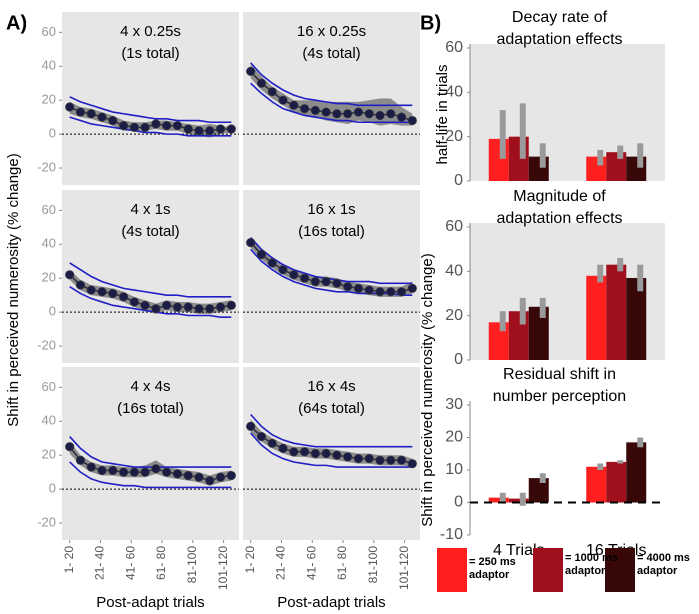 The width and height of the screenshot is (699, 614). Describe the element at coordinates (451, 534) in the screenshot. I see `y-tick-label: -10` at that location.